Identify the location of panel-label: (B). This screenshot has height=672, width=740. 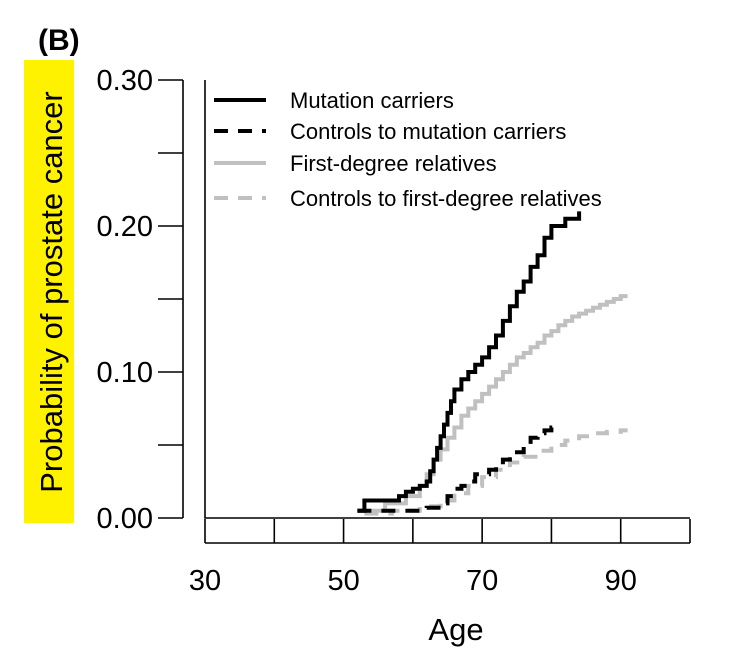
(59, 40).